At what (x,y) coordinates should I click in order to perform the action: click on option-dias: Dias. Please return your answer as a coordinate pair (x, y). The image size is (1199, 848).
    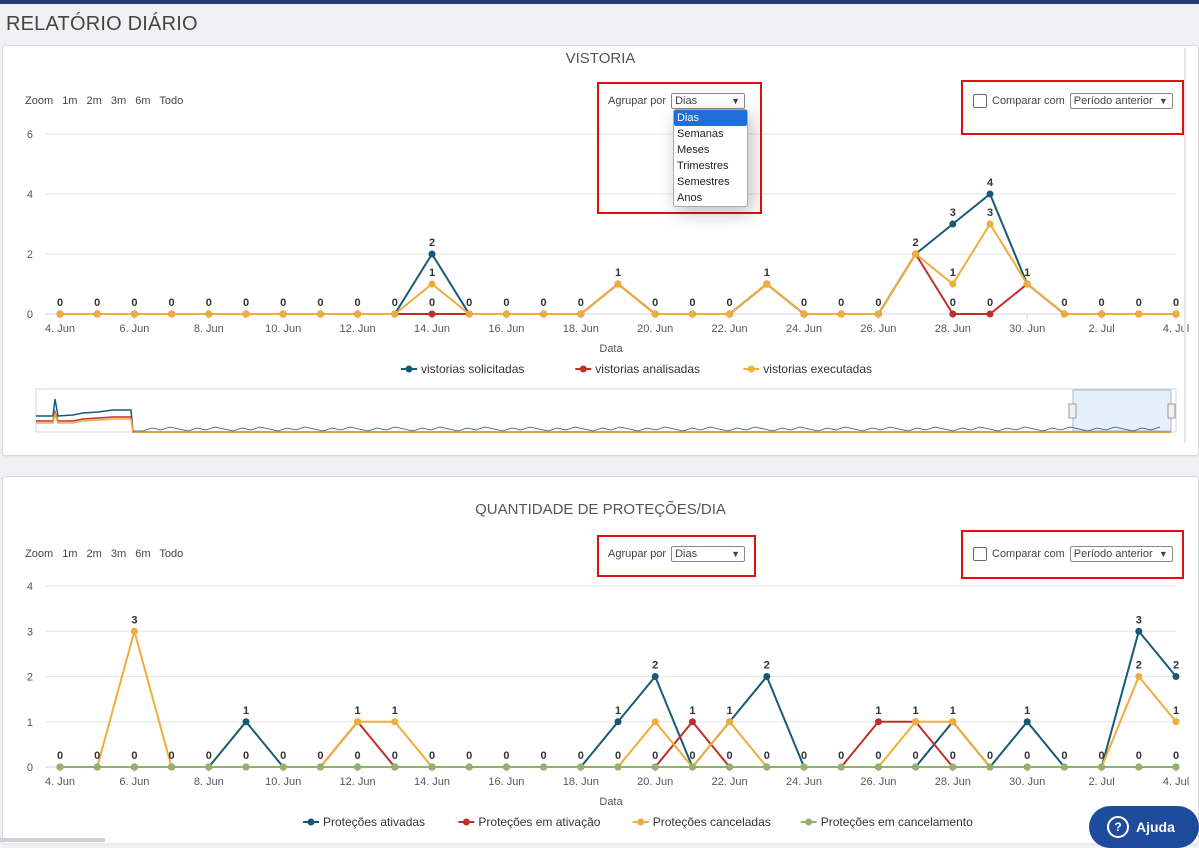
    Looking at the image, I should click on (710, 118).